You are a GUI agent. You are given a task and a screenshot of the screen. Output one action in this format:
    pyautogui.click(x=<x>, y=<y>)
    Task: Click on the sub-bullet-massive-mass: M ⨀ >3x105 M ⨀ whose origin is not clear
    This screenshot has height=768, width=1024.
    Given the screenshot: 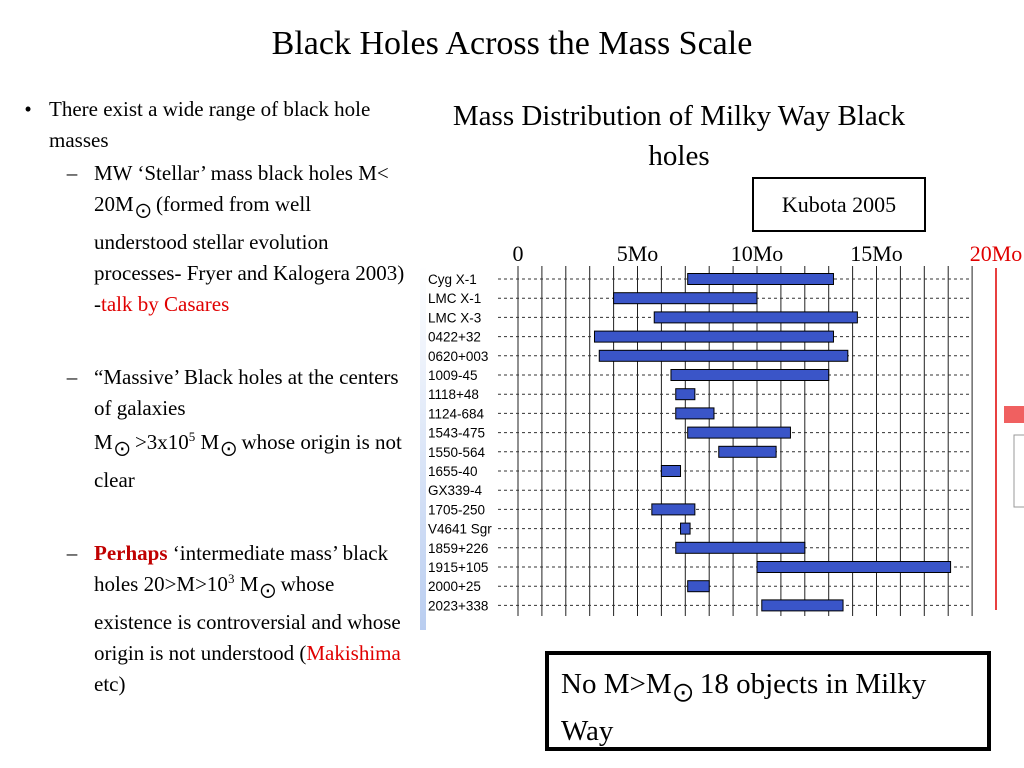 What is the action you would take?
    pyautogui.click(x=212, y=461)
    